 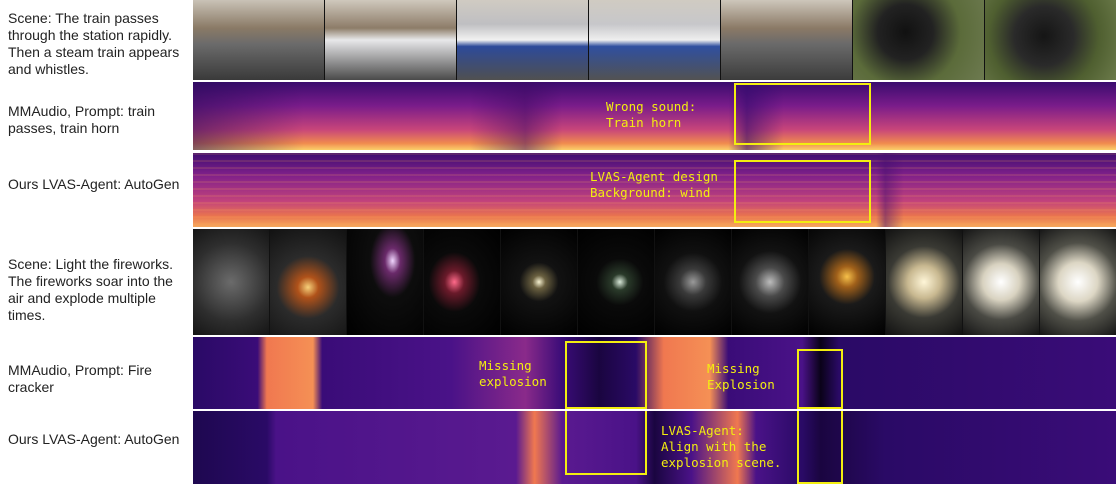 I want to click on wrong-sound-box, so click(x=802, y=114).